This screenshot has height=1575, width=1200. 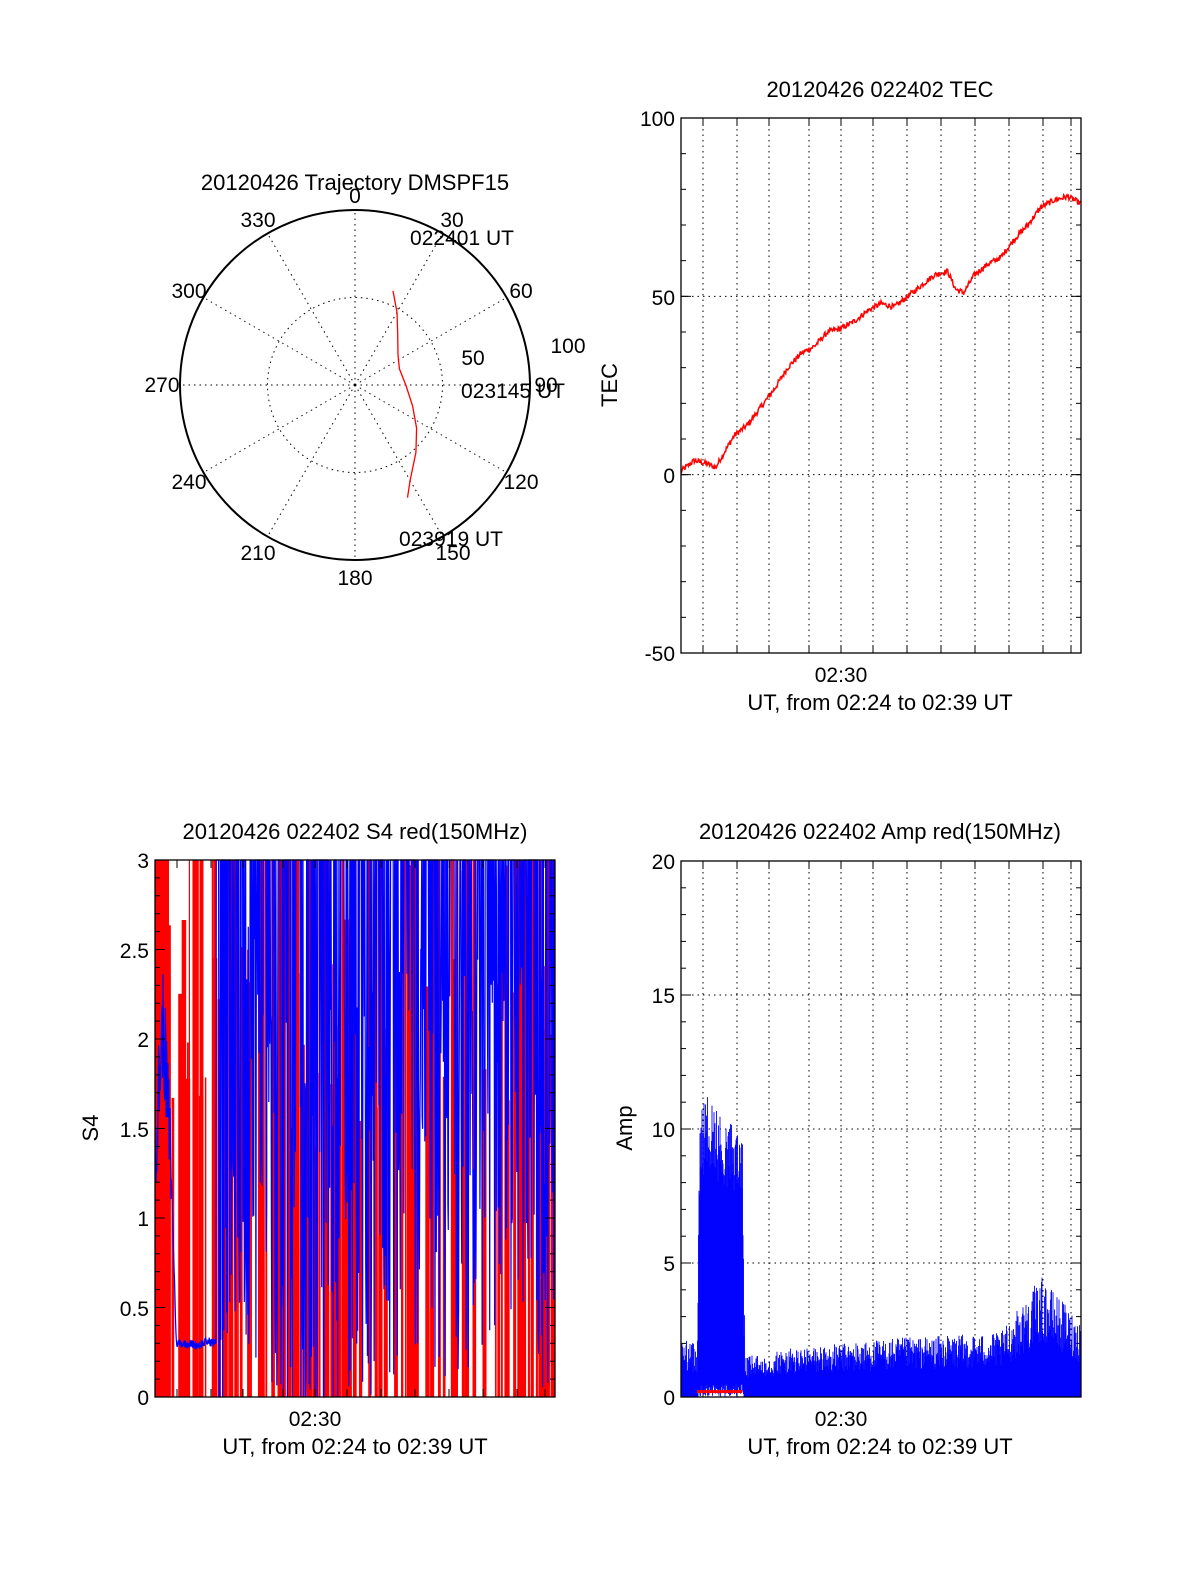 What do you see at coordinates (143, 1398) in the screenshot?
I see `s4-y-label-0: 0` at bounding box center [143, 1398].